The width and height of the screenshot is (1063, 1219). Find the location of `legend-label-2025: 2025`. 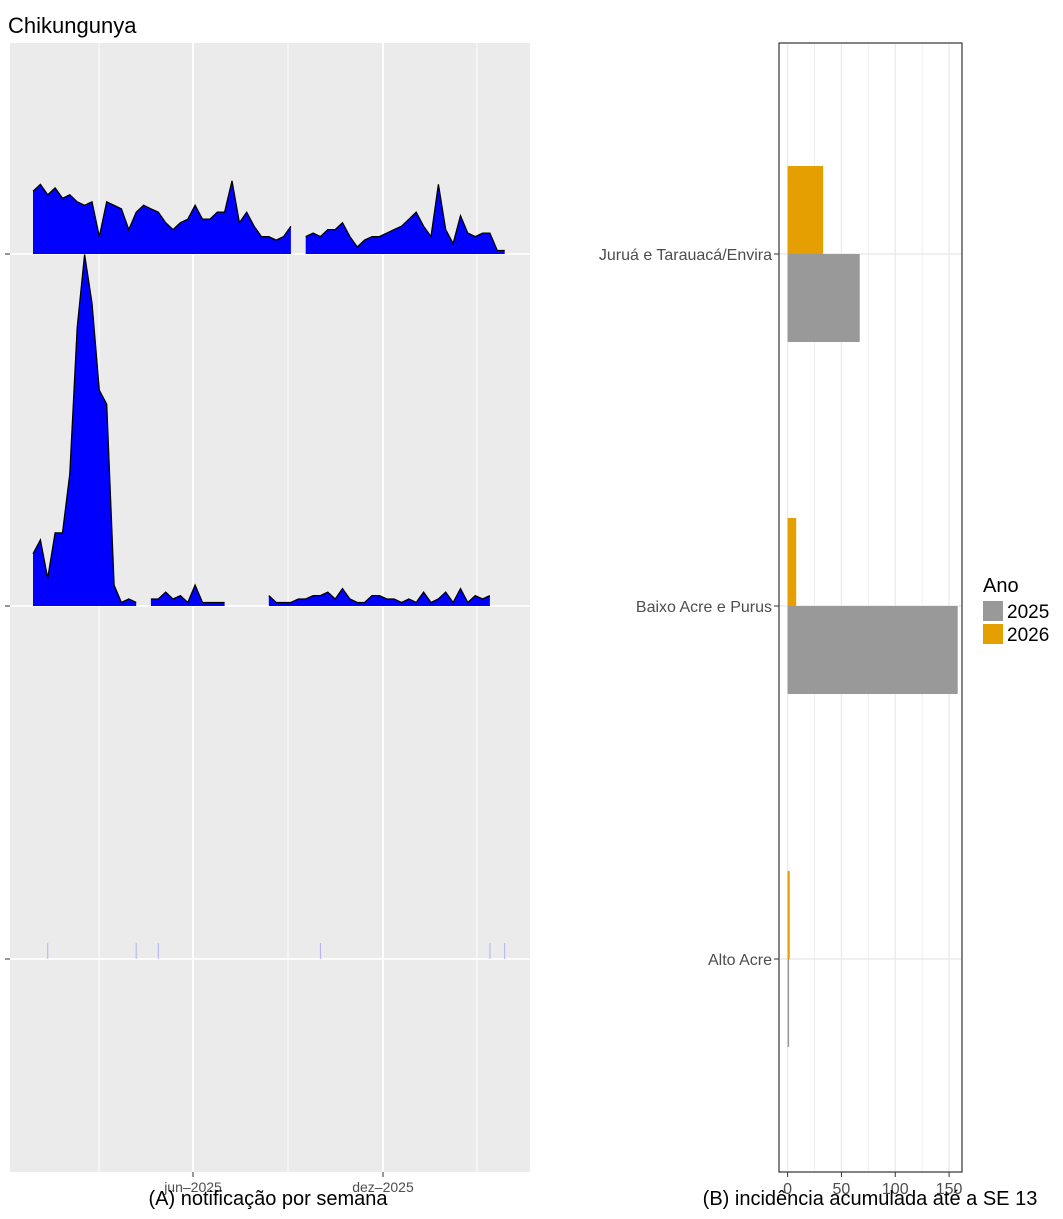

legend-label-2025: 2025 is located at coordinates (1028, 612).